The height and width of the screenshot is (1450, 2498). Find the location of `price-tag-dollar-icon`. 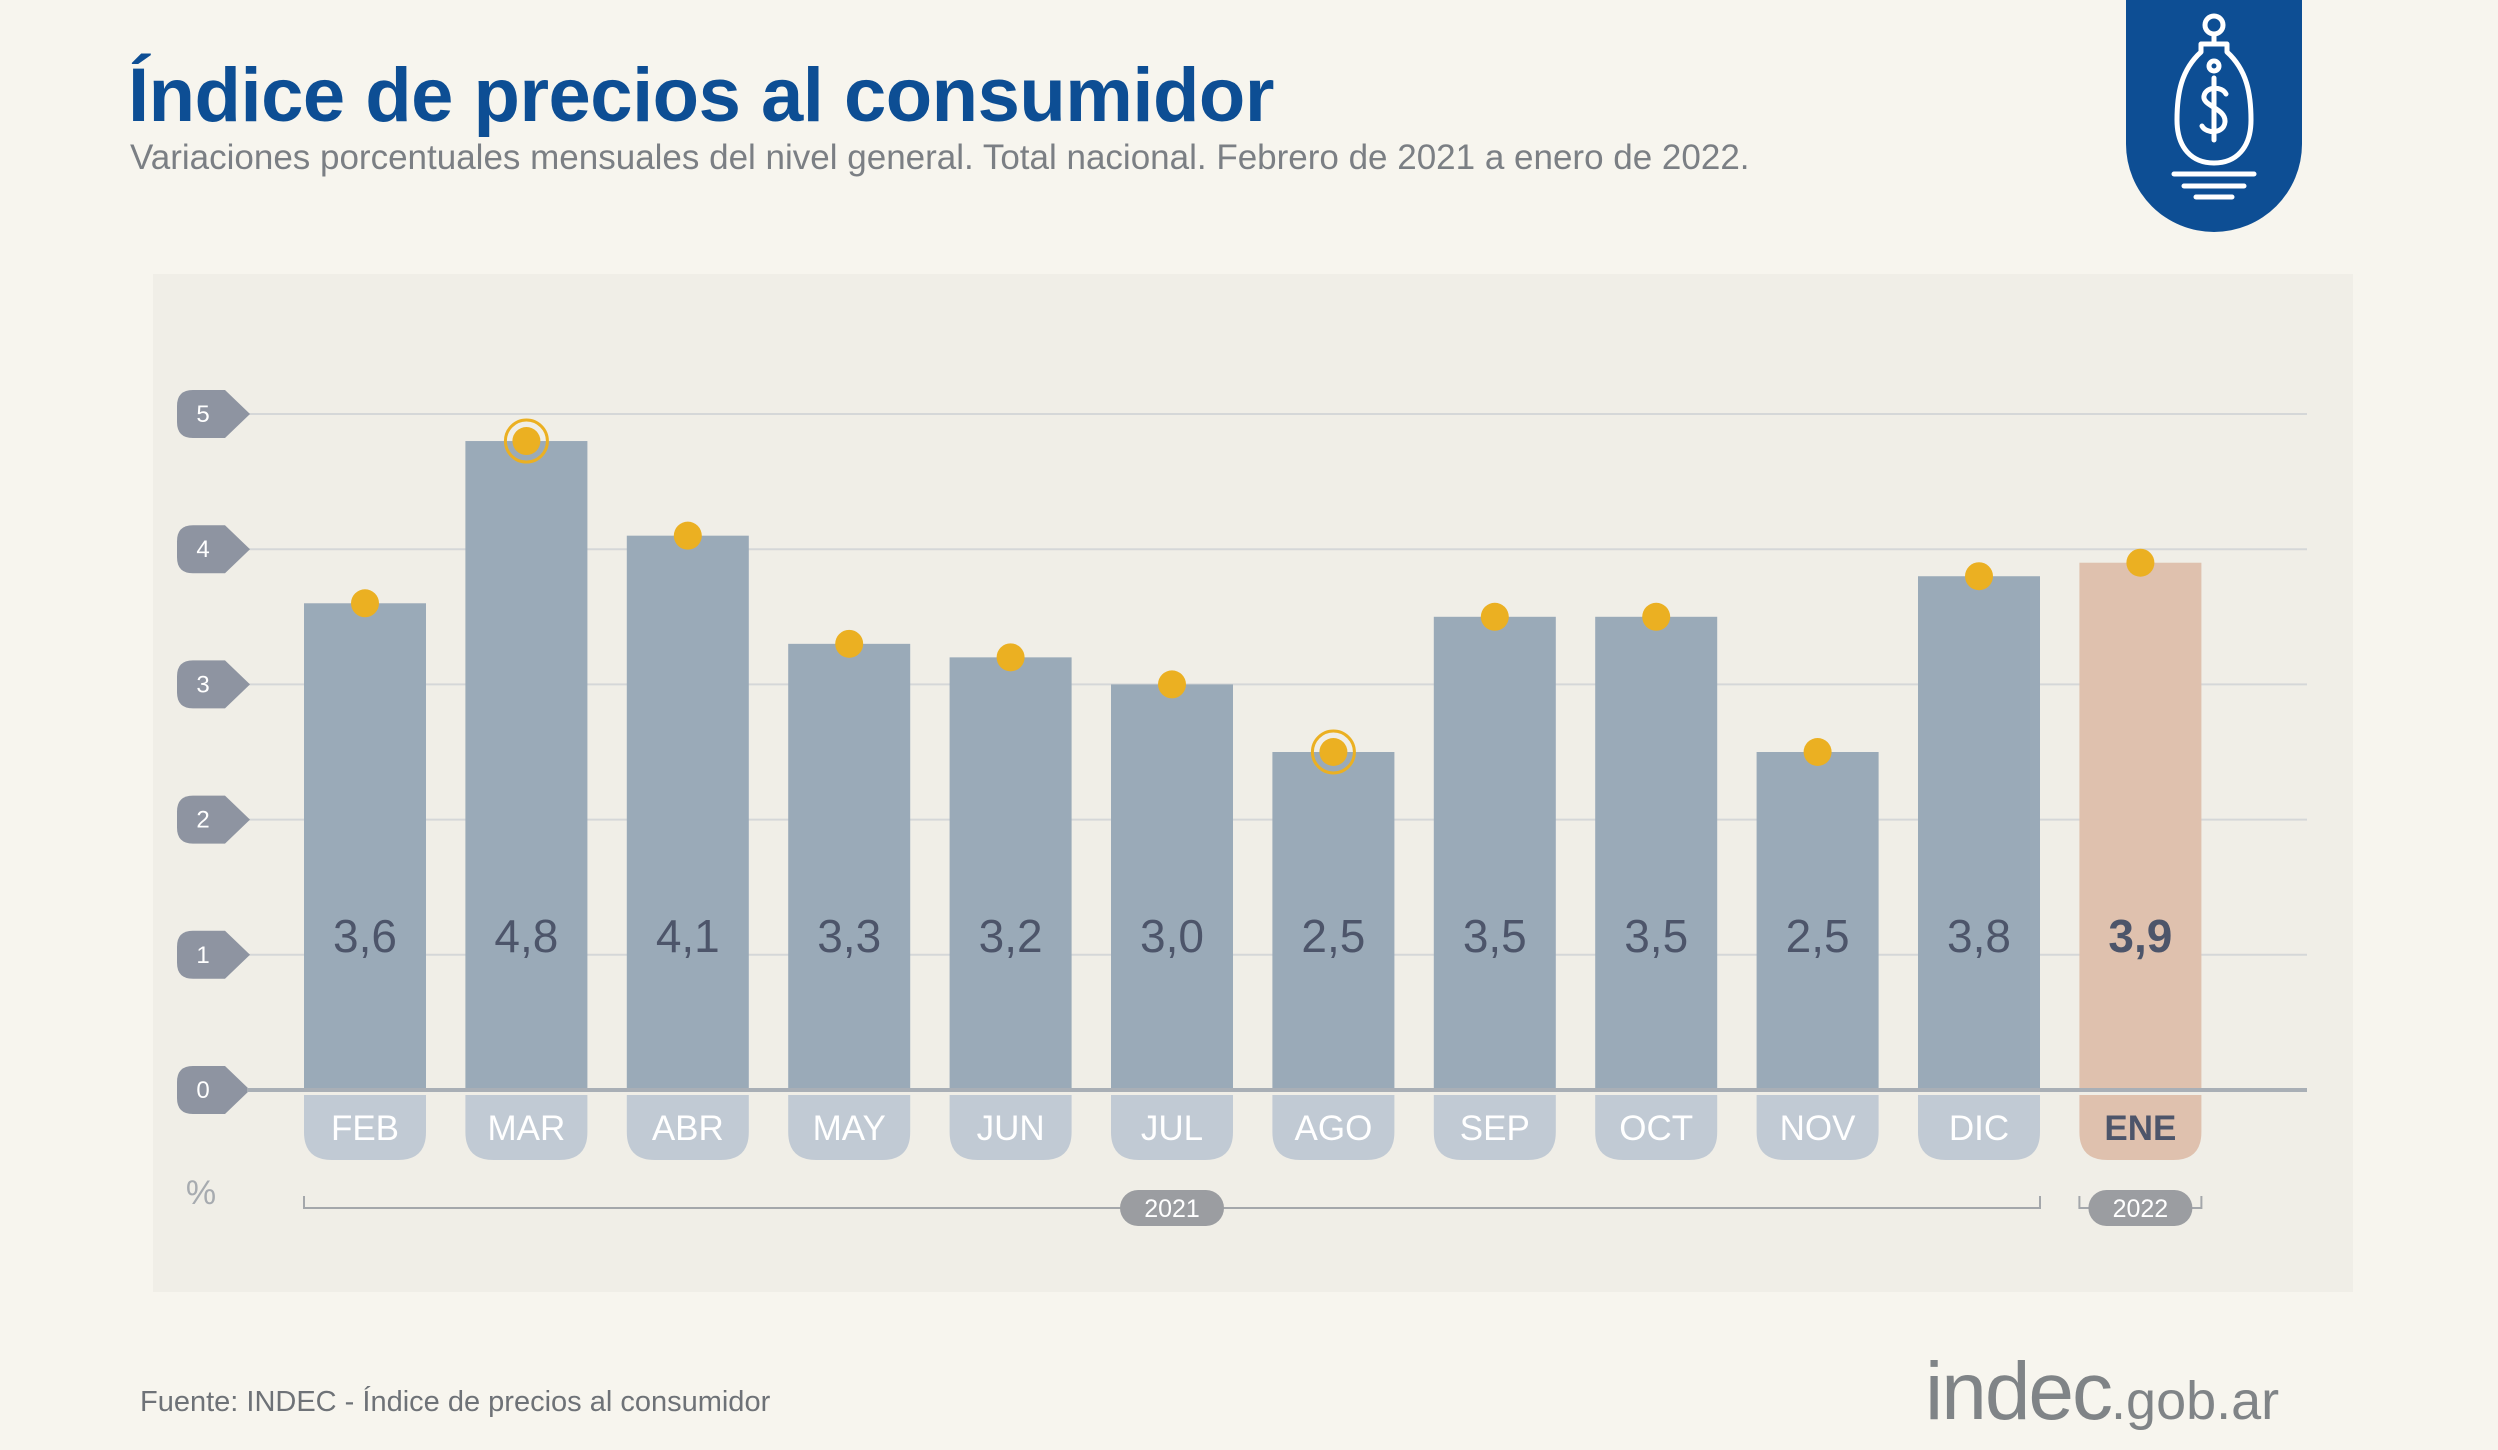

price-tag-dollar-icon is located at coordinates (2214, 106).